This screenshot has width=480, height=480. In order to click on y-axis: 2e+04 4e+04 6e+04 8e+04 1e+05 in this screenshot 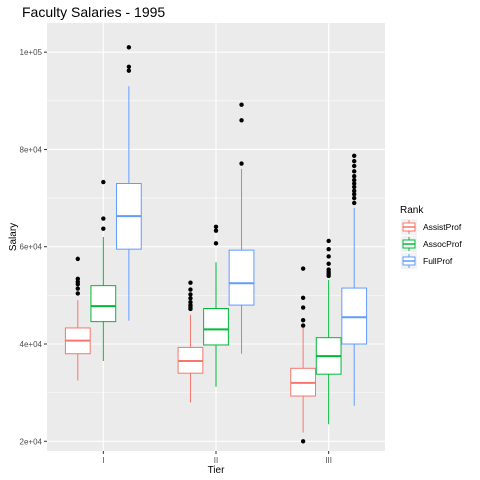, I will do `click(33, 247)`.